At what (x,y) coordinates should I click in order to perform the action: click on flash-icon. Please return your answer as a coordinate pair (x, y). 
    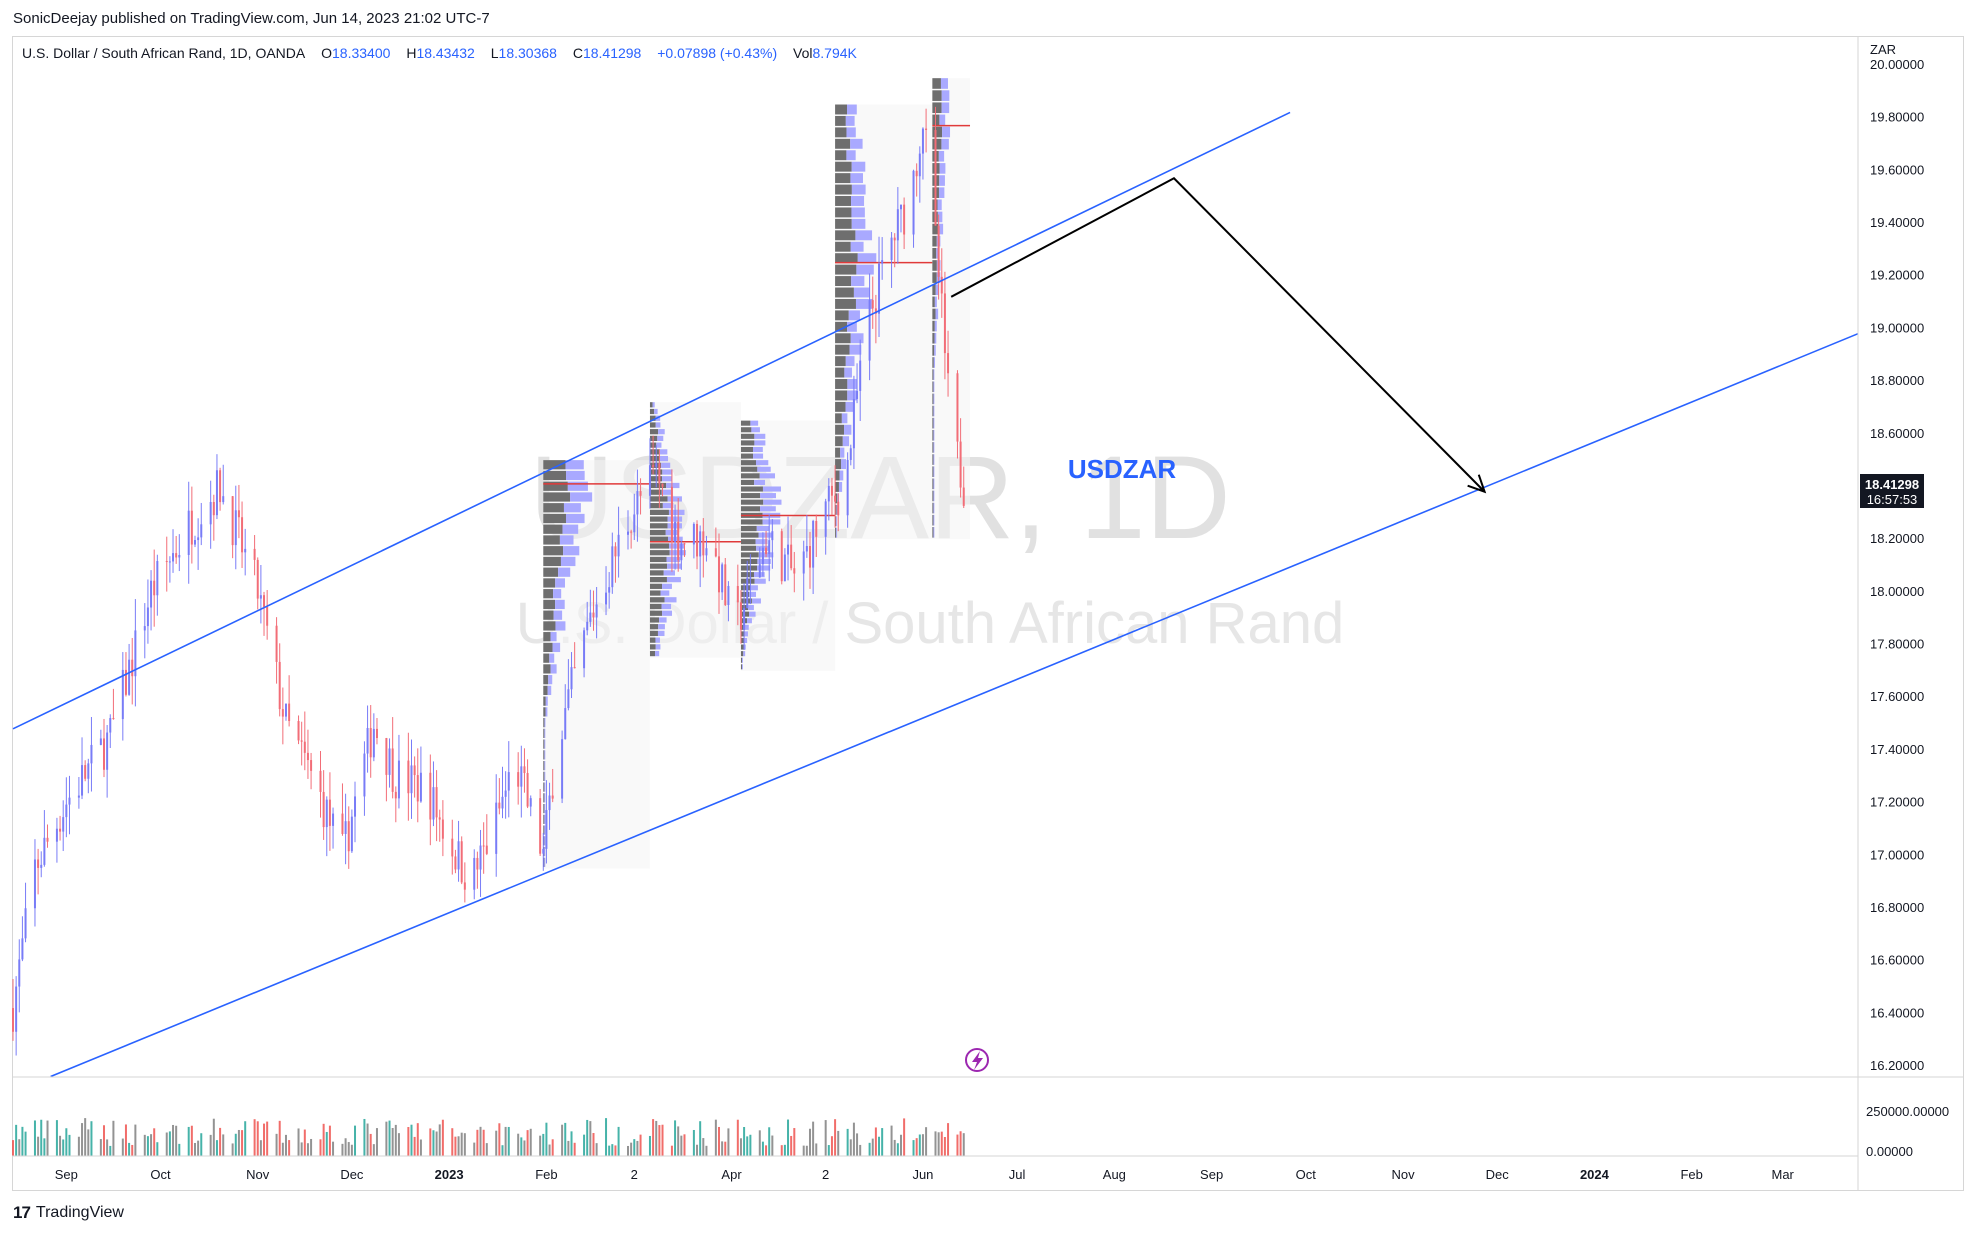
    Looking at the image, I should click on (977, 1060).